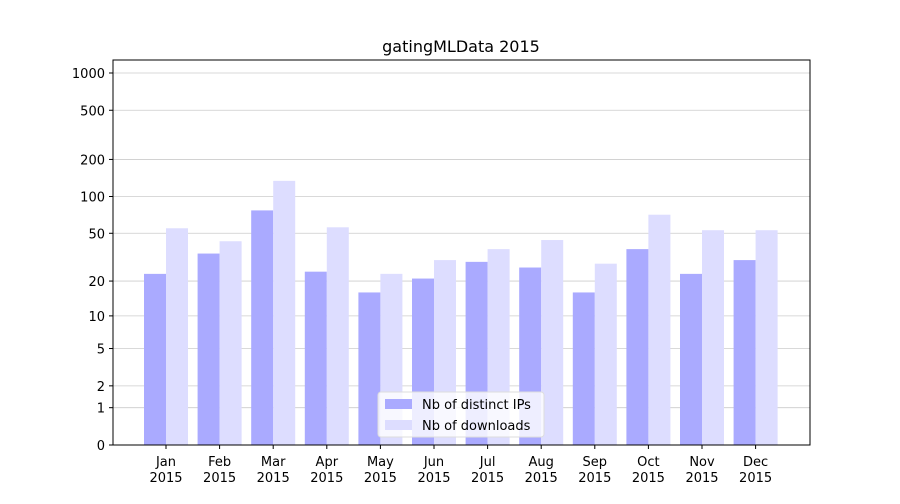  I want to click on y-tick-label: 20, so click(96, 282).